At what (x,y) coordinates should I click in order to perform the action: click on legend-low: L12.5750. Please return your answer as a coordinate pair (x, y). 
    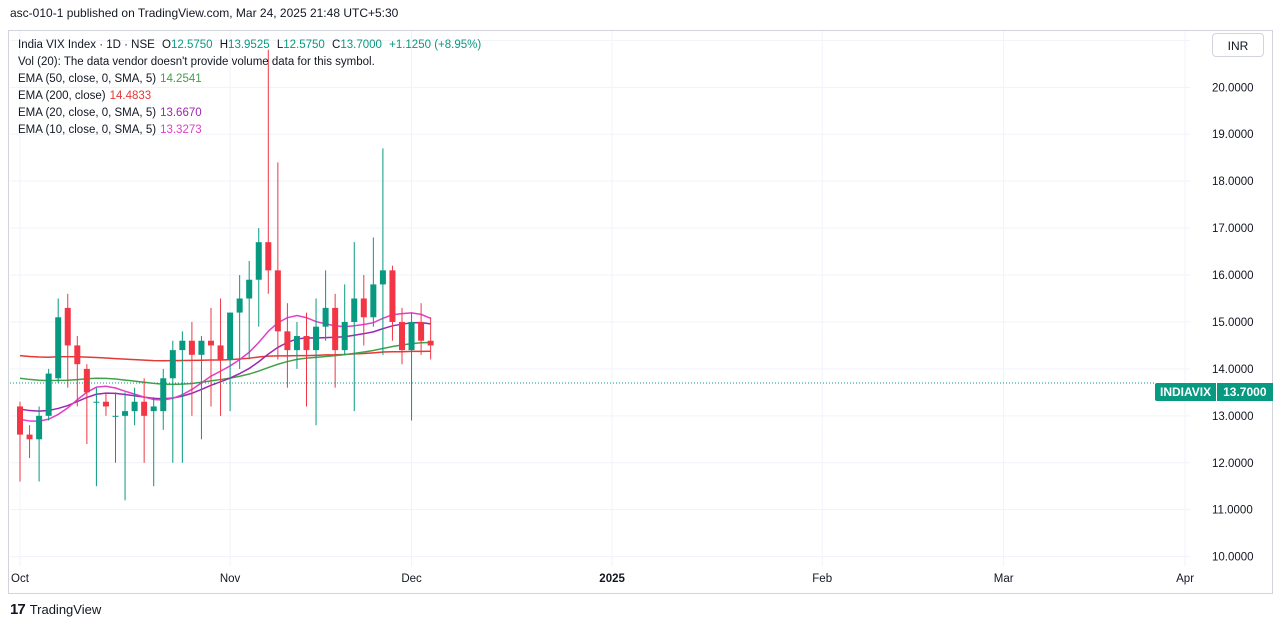
    Looking at the image, I should click on (300, 45).